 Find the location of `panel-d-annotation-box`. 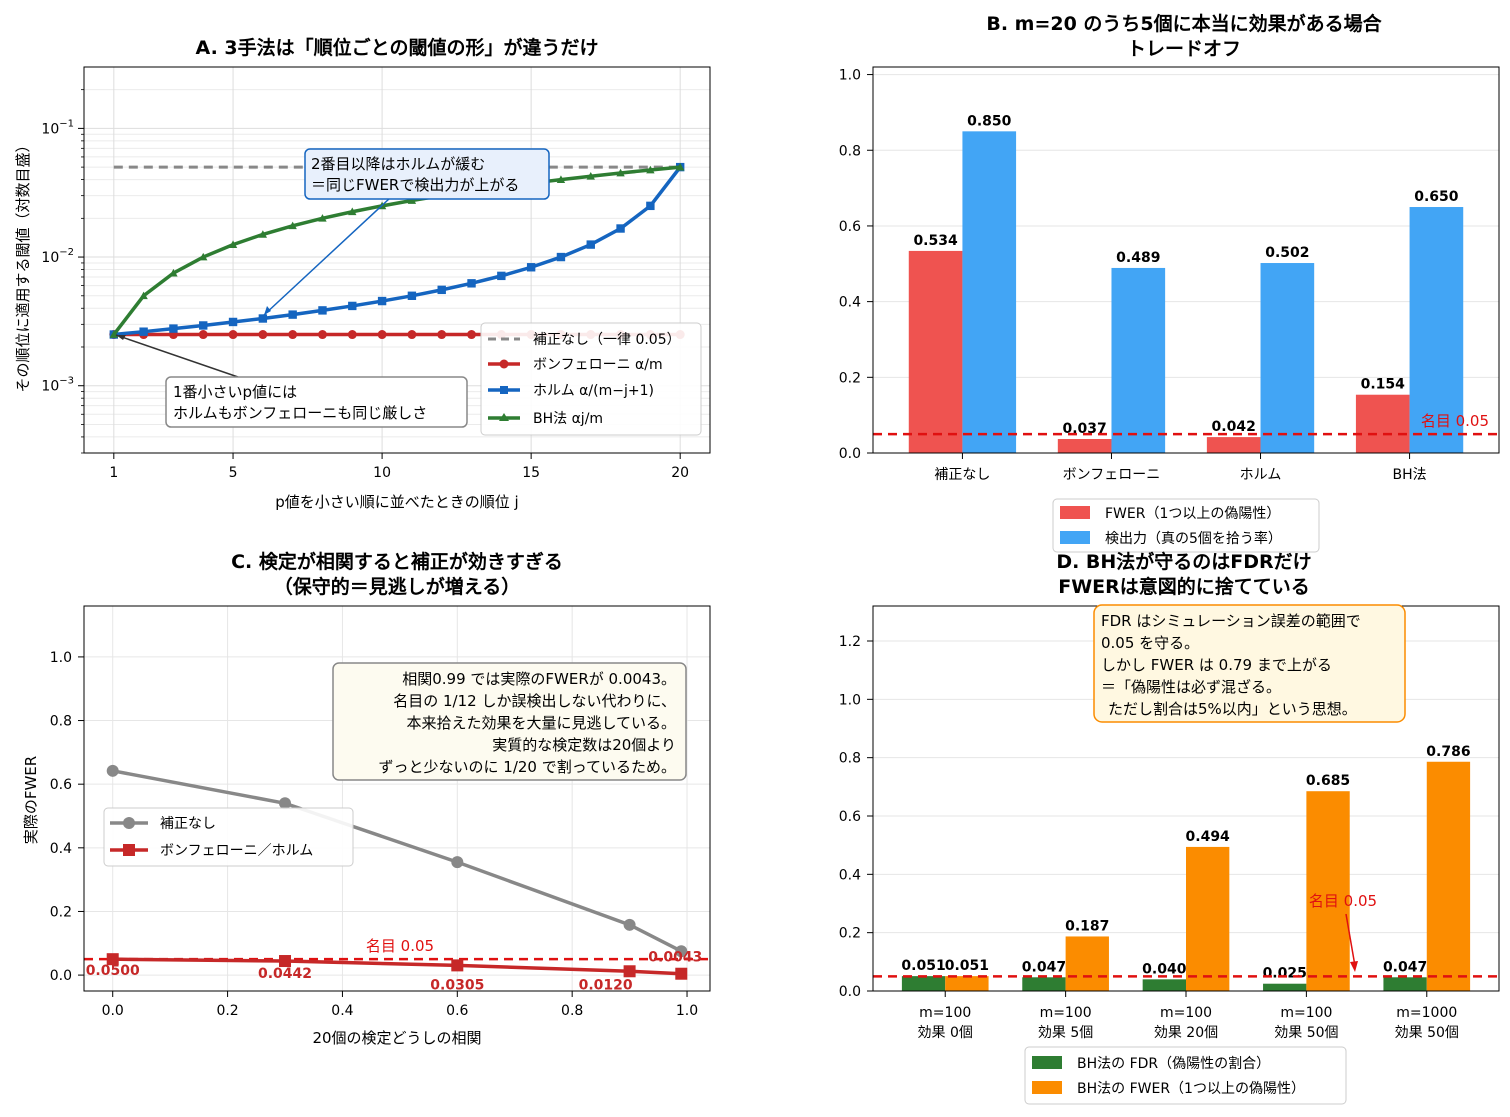

panel-d-annotation-box is located at coordinates (1249, 663).